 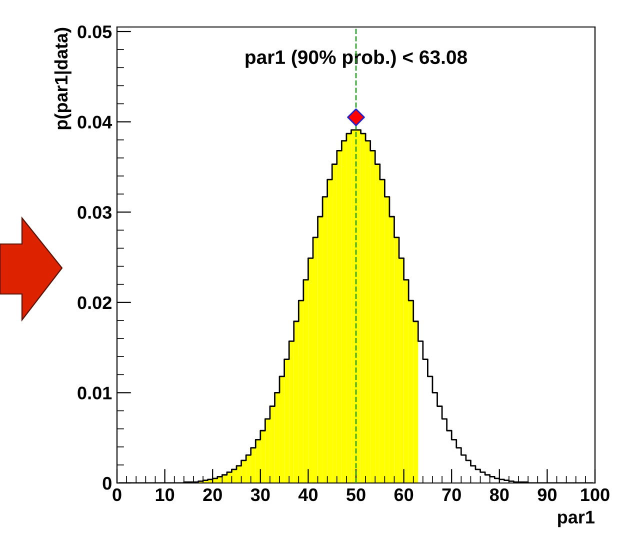 What do you see at coordinates (63, 79) in the screenshot?
I see `y-axis-title: p(par1|data)` at bounding box center [63, 79].